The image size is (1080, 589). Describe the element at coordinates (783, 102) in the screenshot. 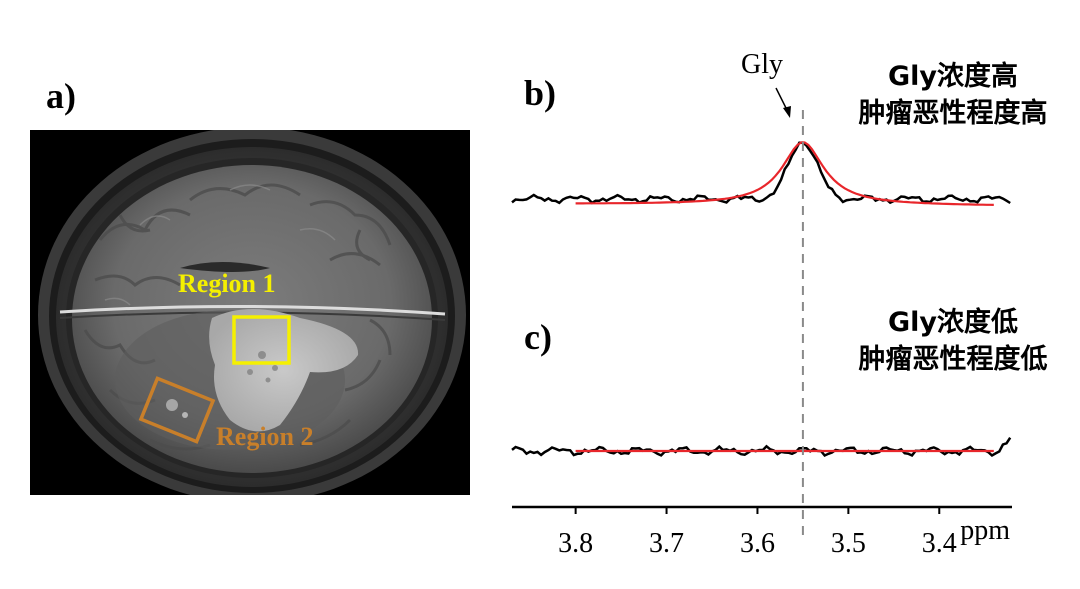

I see `gly-arrow` at that location.